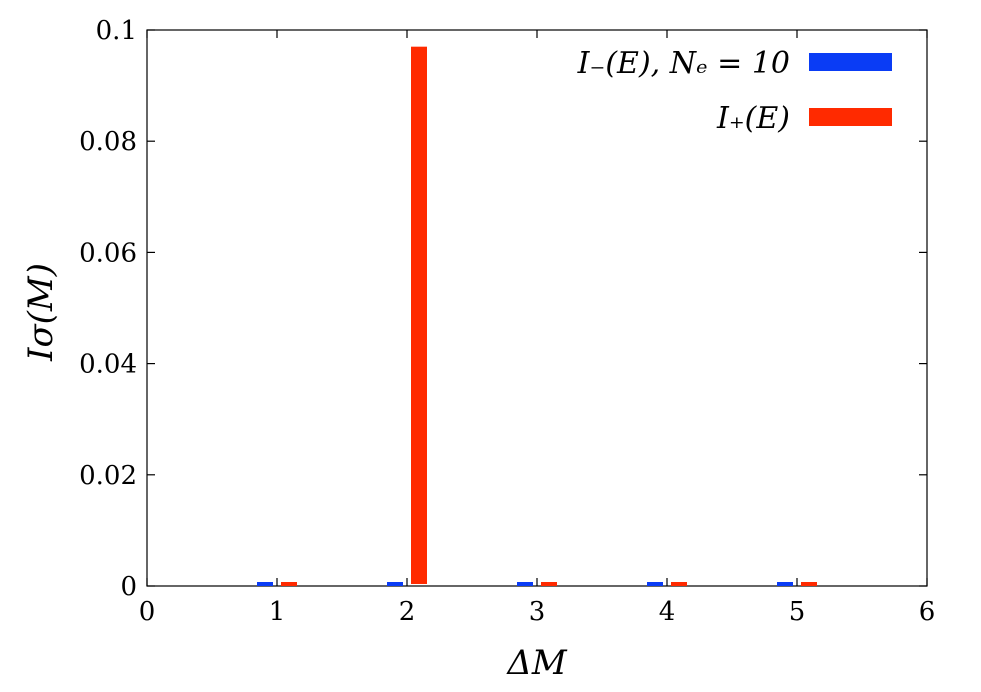  I want to click on bar-series1-x3, so click(525, 584).